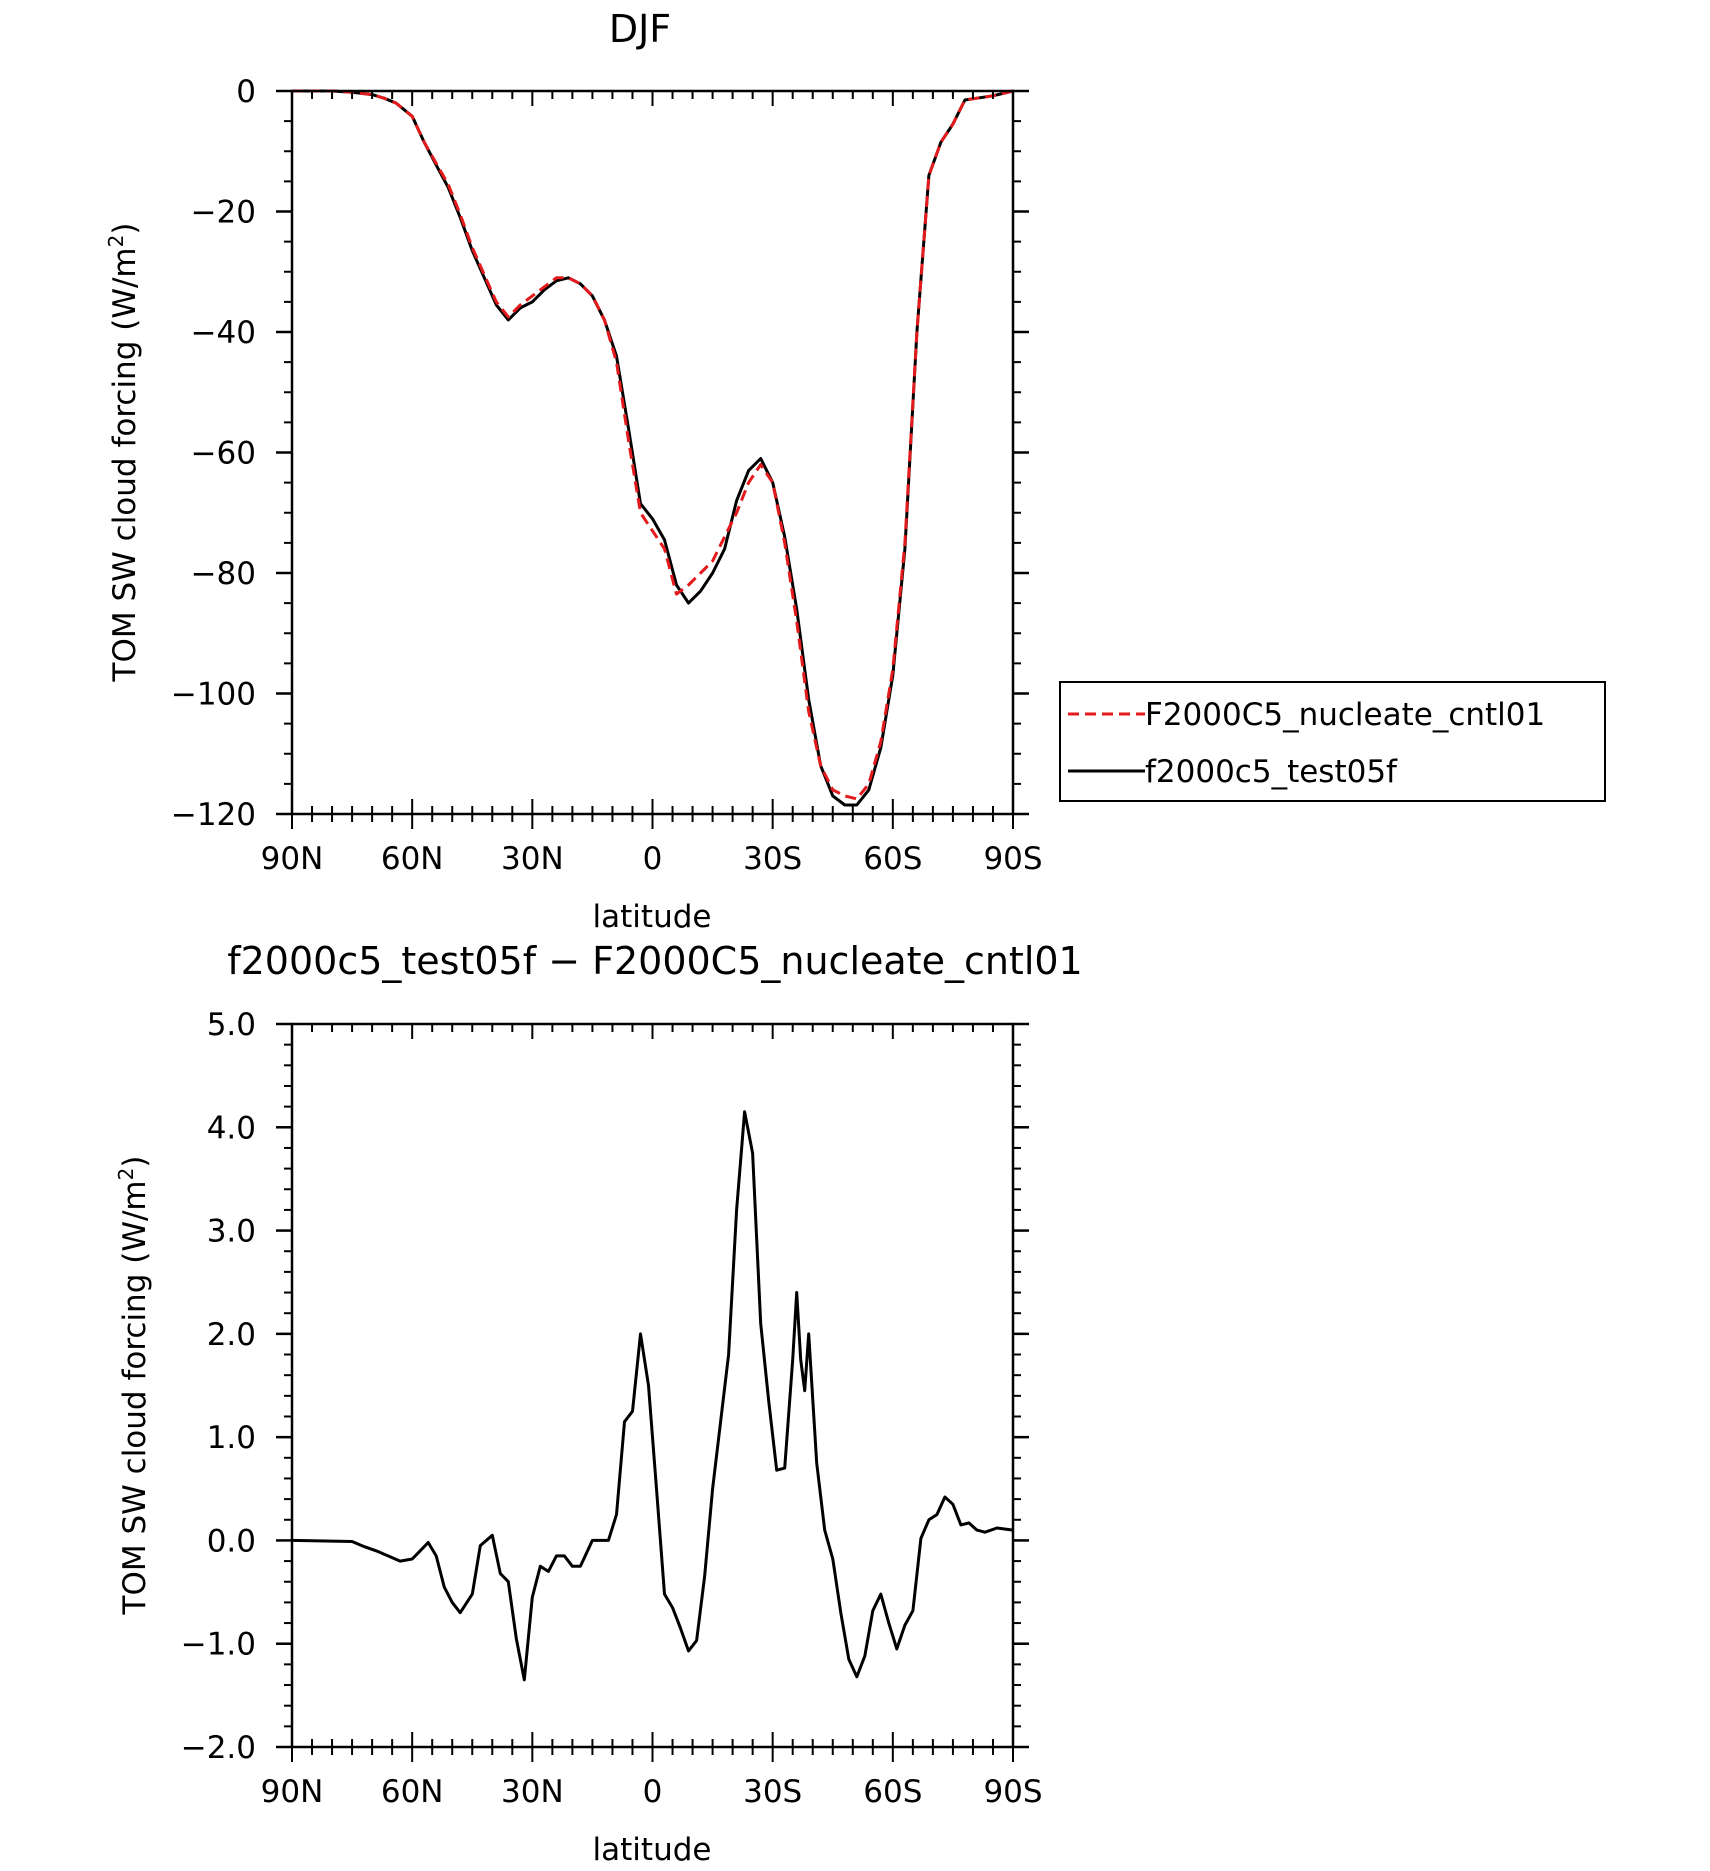 The image size is (1710, 1871). I want to click on legend-box, so click(1332, 741).